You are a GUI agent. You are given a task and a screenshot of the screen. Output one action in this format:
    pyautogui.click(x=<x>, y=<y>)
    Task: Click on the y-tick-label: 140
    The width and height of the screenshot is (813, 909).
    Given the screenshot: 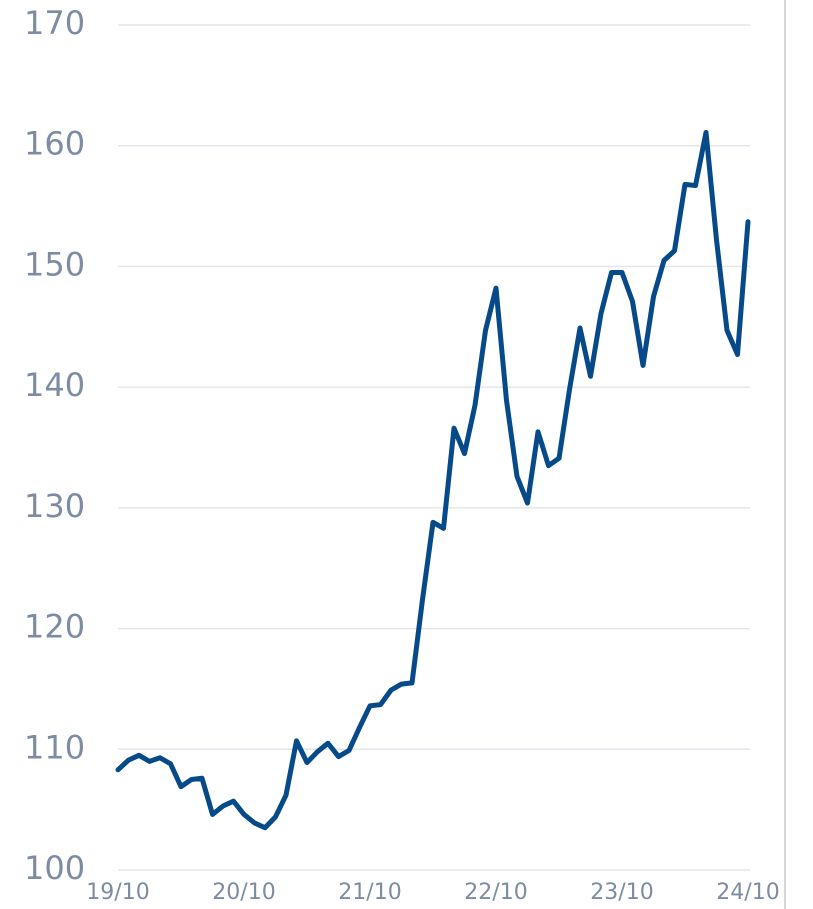 What is the action you would take?
    pyautogui.click(x=54, y=385)
    